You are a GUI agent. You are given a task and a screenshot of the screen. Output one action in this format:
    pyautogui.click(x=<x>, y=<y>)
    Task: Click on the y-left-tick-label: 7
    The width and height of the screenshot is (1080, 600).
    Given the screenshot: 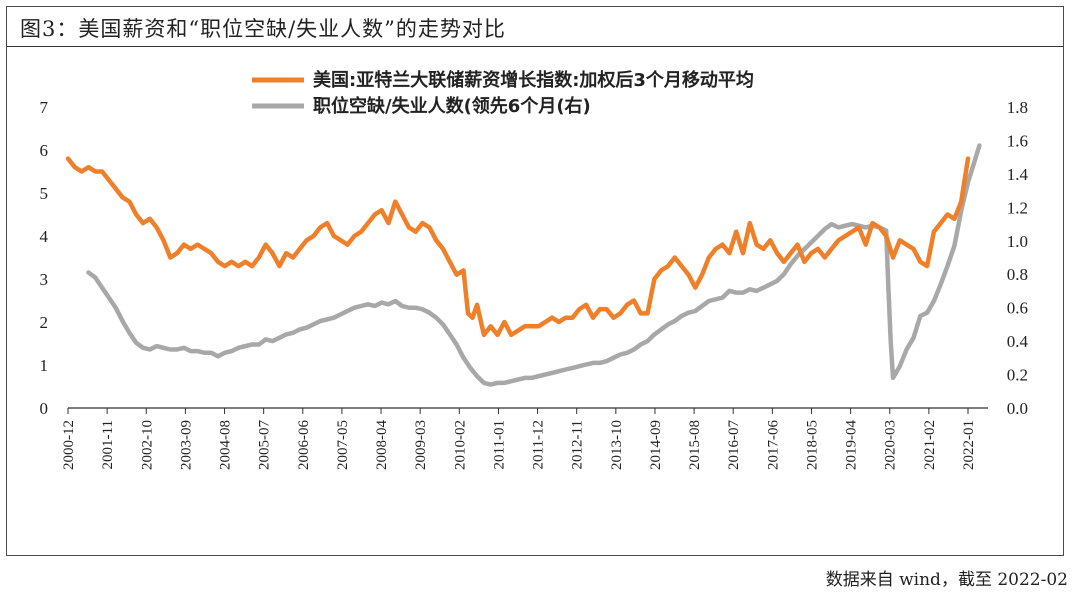 What is the action you would take?
    pyautogui.click(x=44, y=107)
    